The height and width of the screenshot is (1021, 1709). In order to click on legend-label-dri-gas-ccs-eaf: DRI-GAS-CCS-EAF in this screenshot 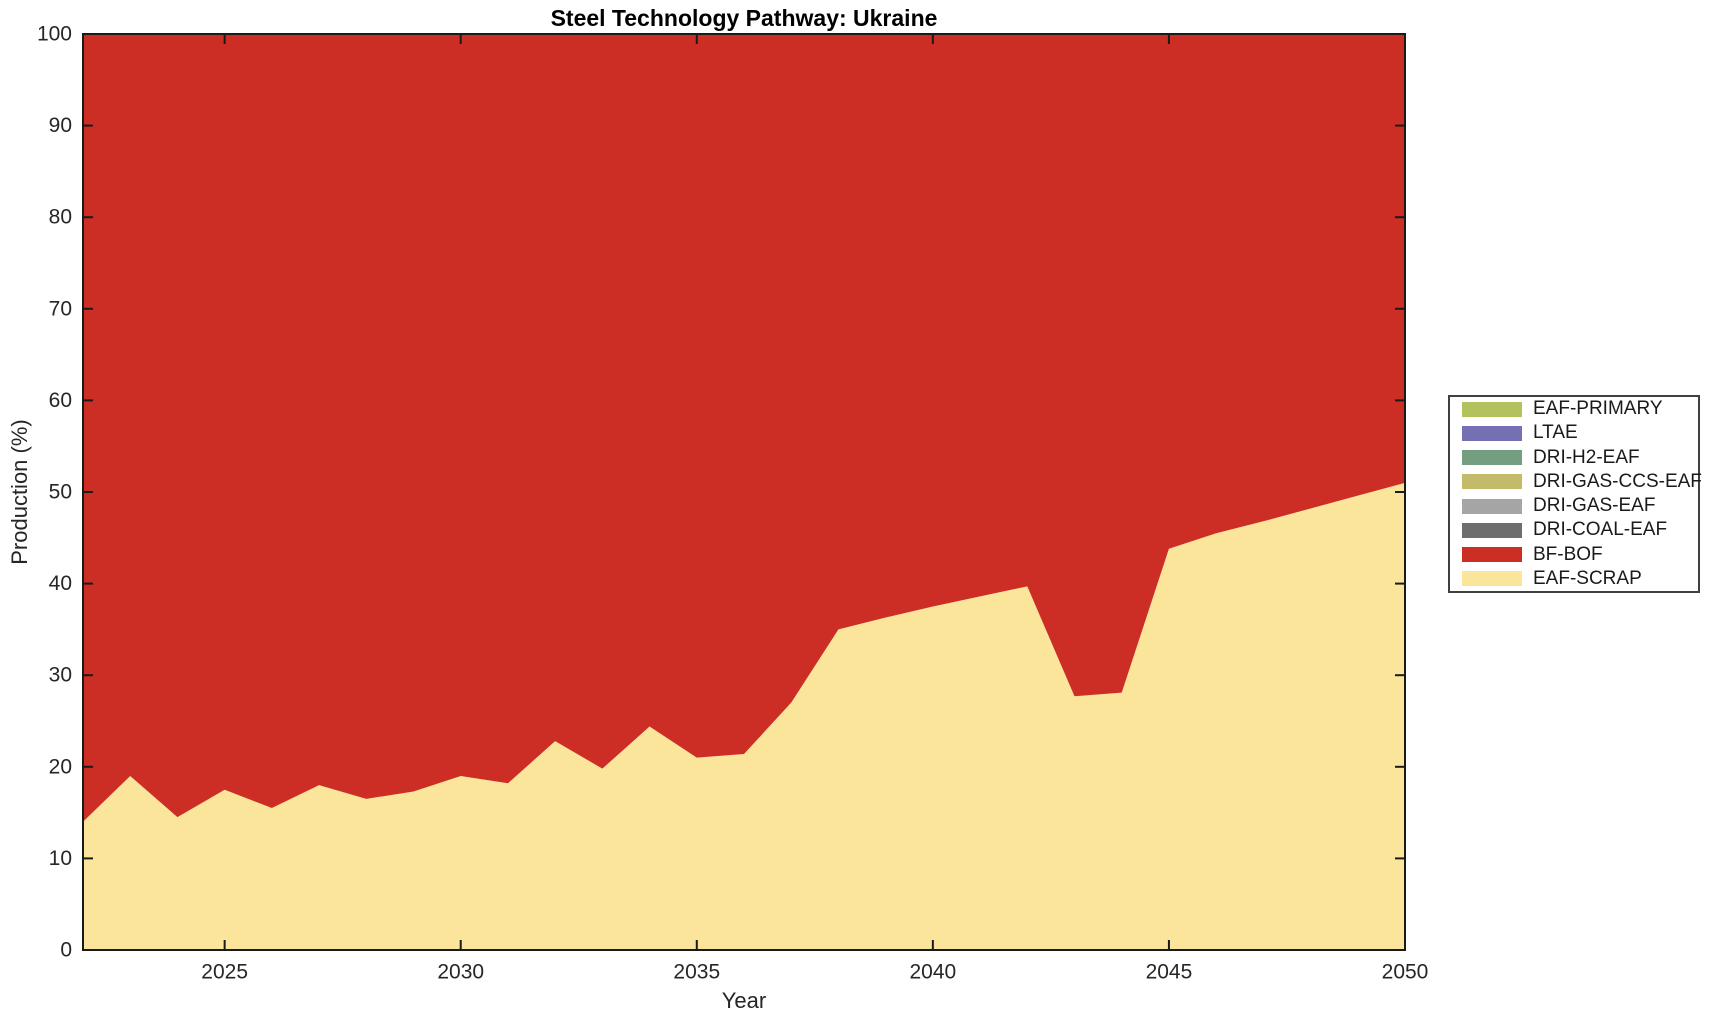, I will do `click(1617, 481)`.